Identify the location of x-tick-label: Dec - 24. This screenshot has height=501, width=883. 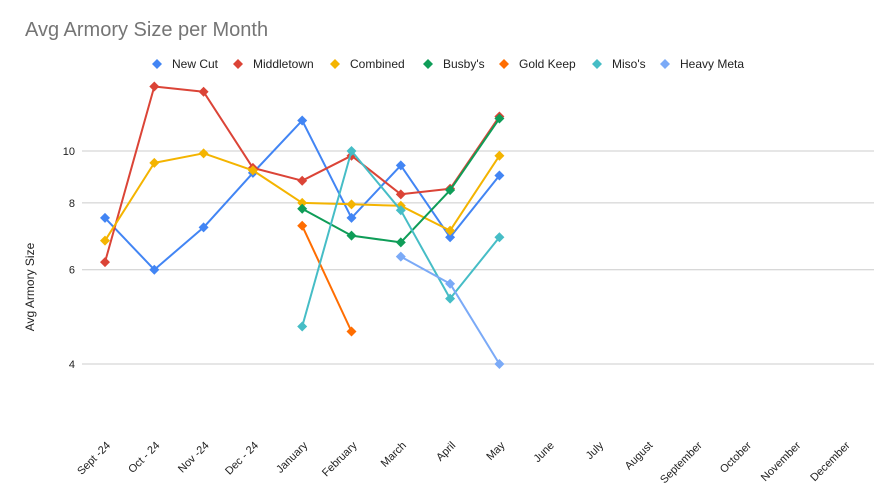
(242, 459).